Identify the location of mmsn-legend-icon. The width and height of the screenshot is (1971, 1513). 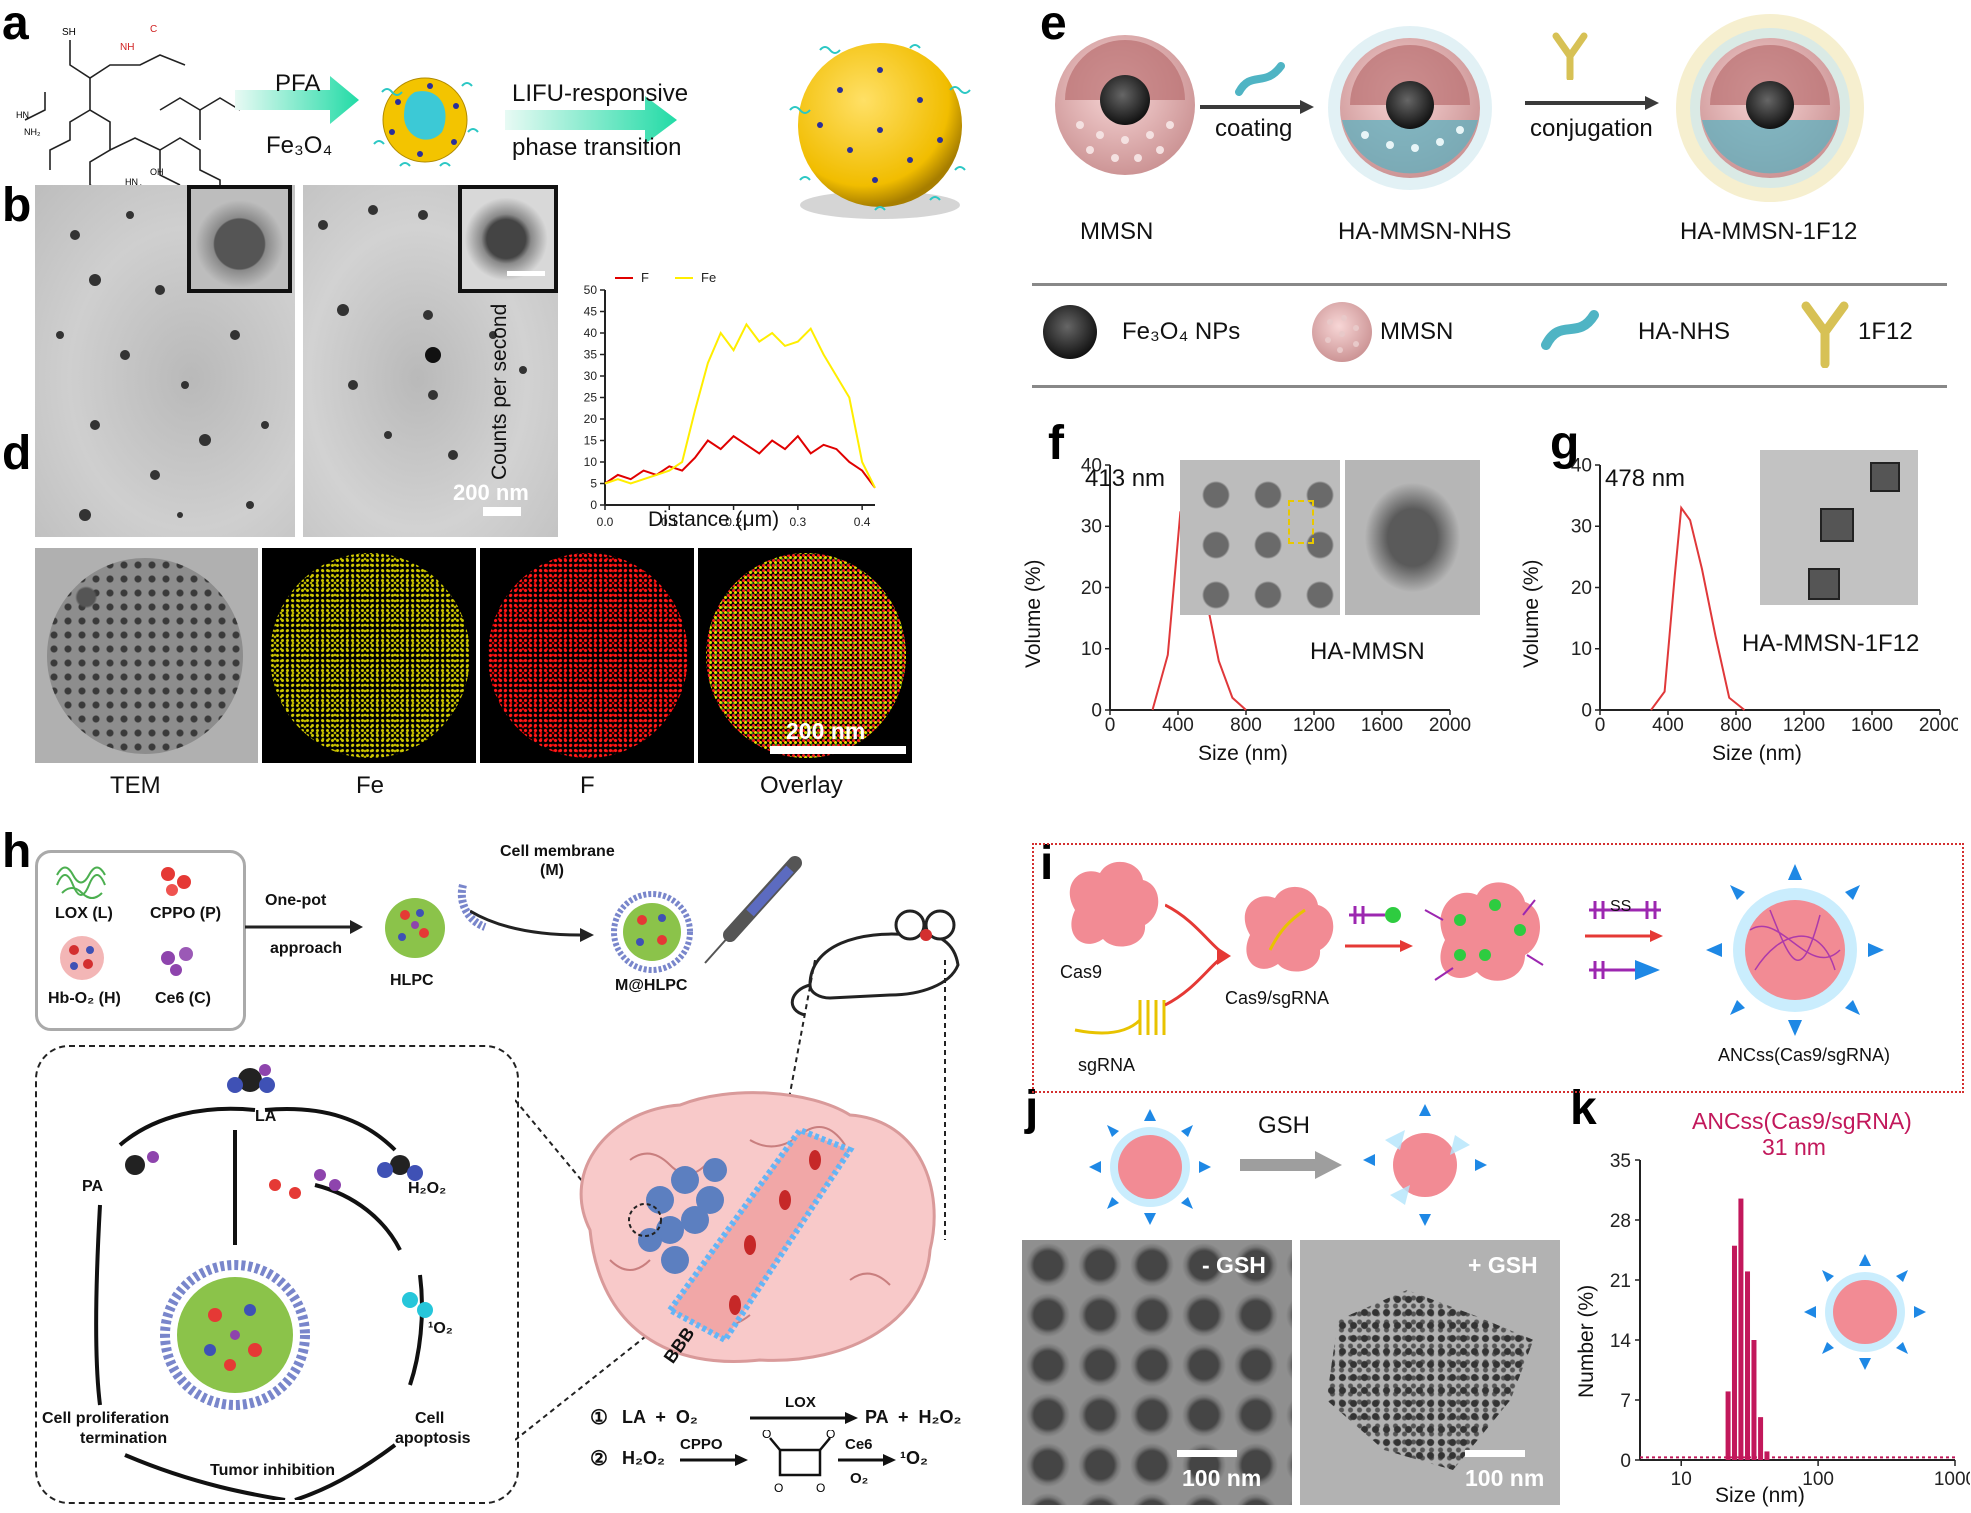
(1342, 332).